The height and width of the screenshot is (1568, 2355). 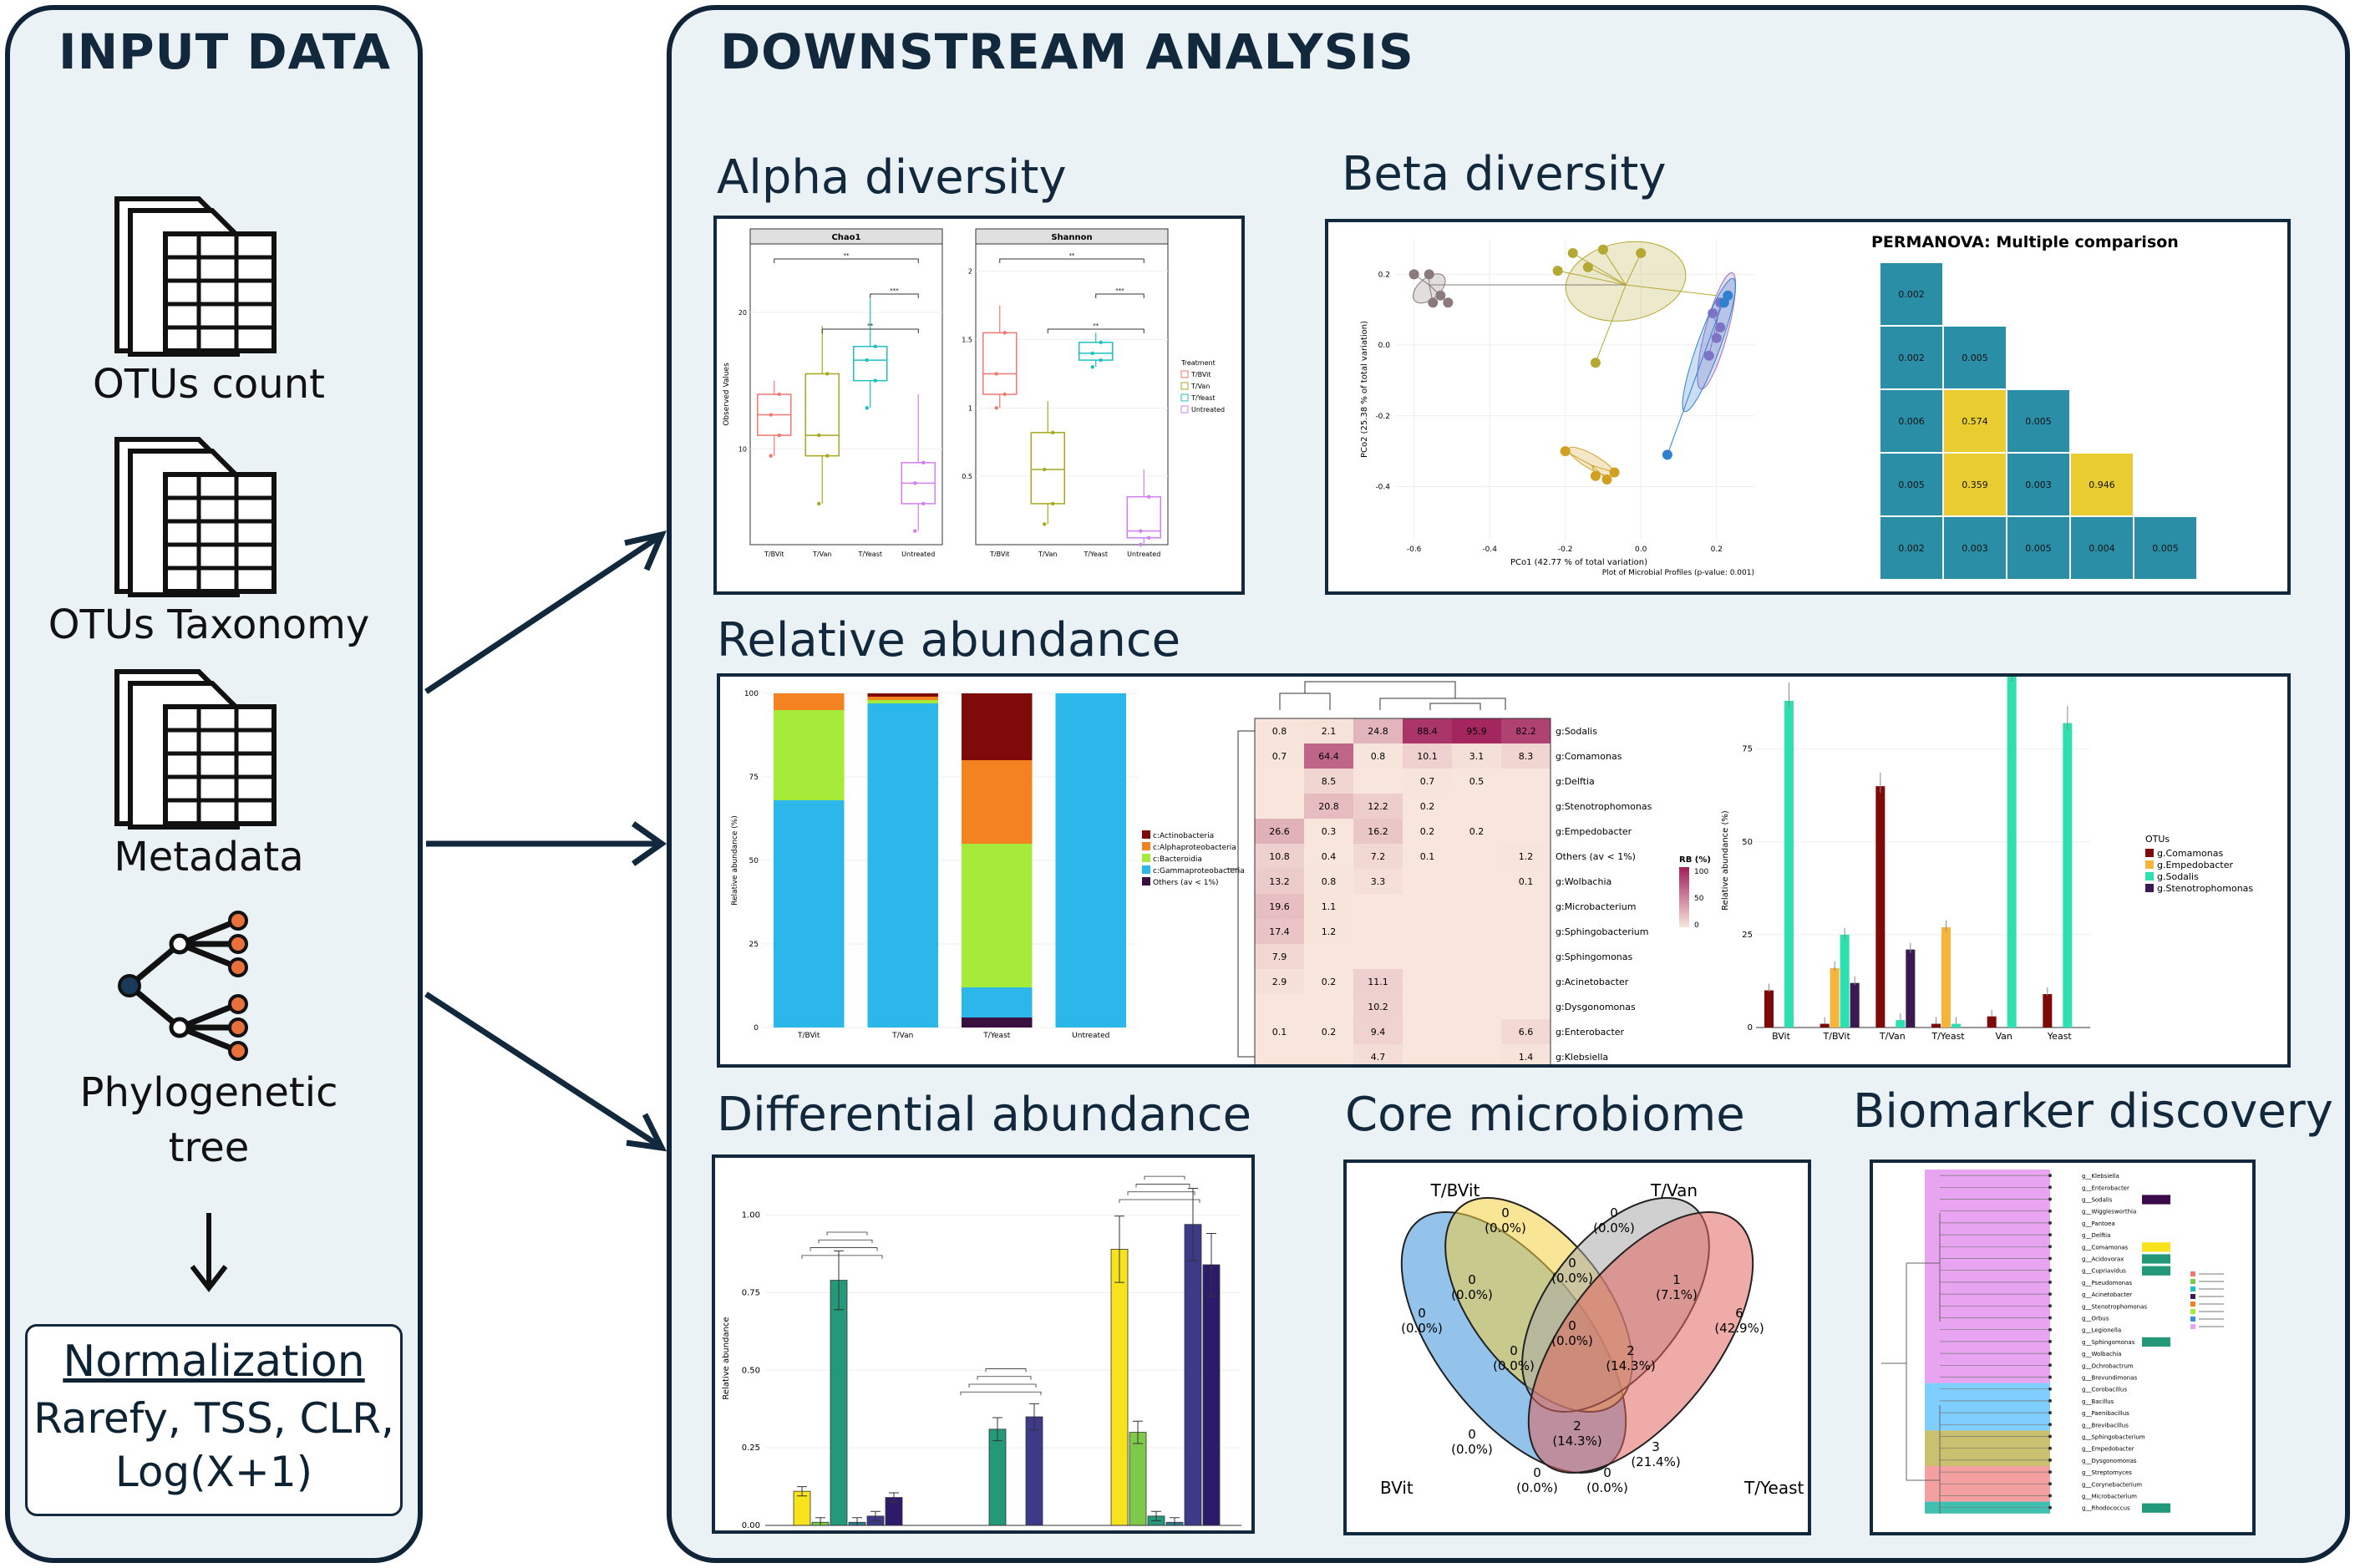 What do you see at coordinates (1747, 935) in the screenshot?
I see `group-ytick: 25` at bounding box center [1747, 935].